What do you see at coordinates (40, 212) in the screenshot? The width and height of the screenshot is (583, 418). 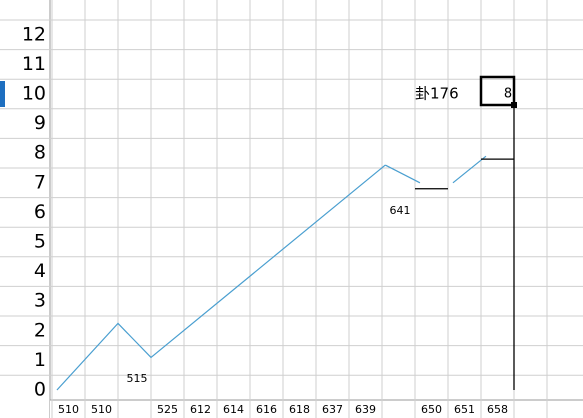 I see `row-label: 6` at bounding box center [40, 212].